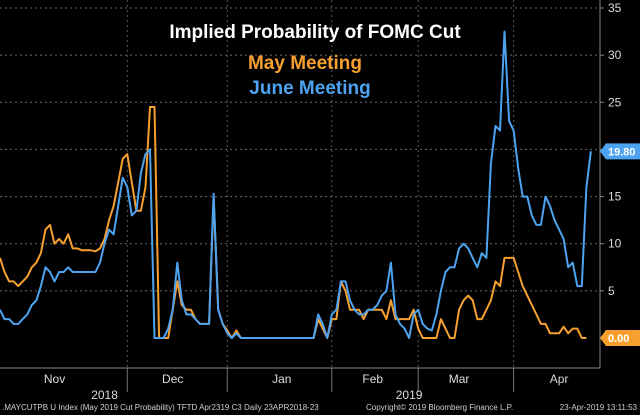 This screenshot has width=640, height=415. I want to click on legend-june-meeting: June Meeting, so click(309, 88).